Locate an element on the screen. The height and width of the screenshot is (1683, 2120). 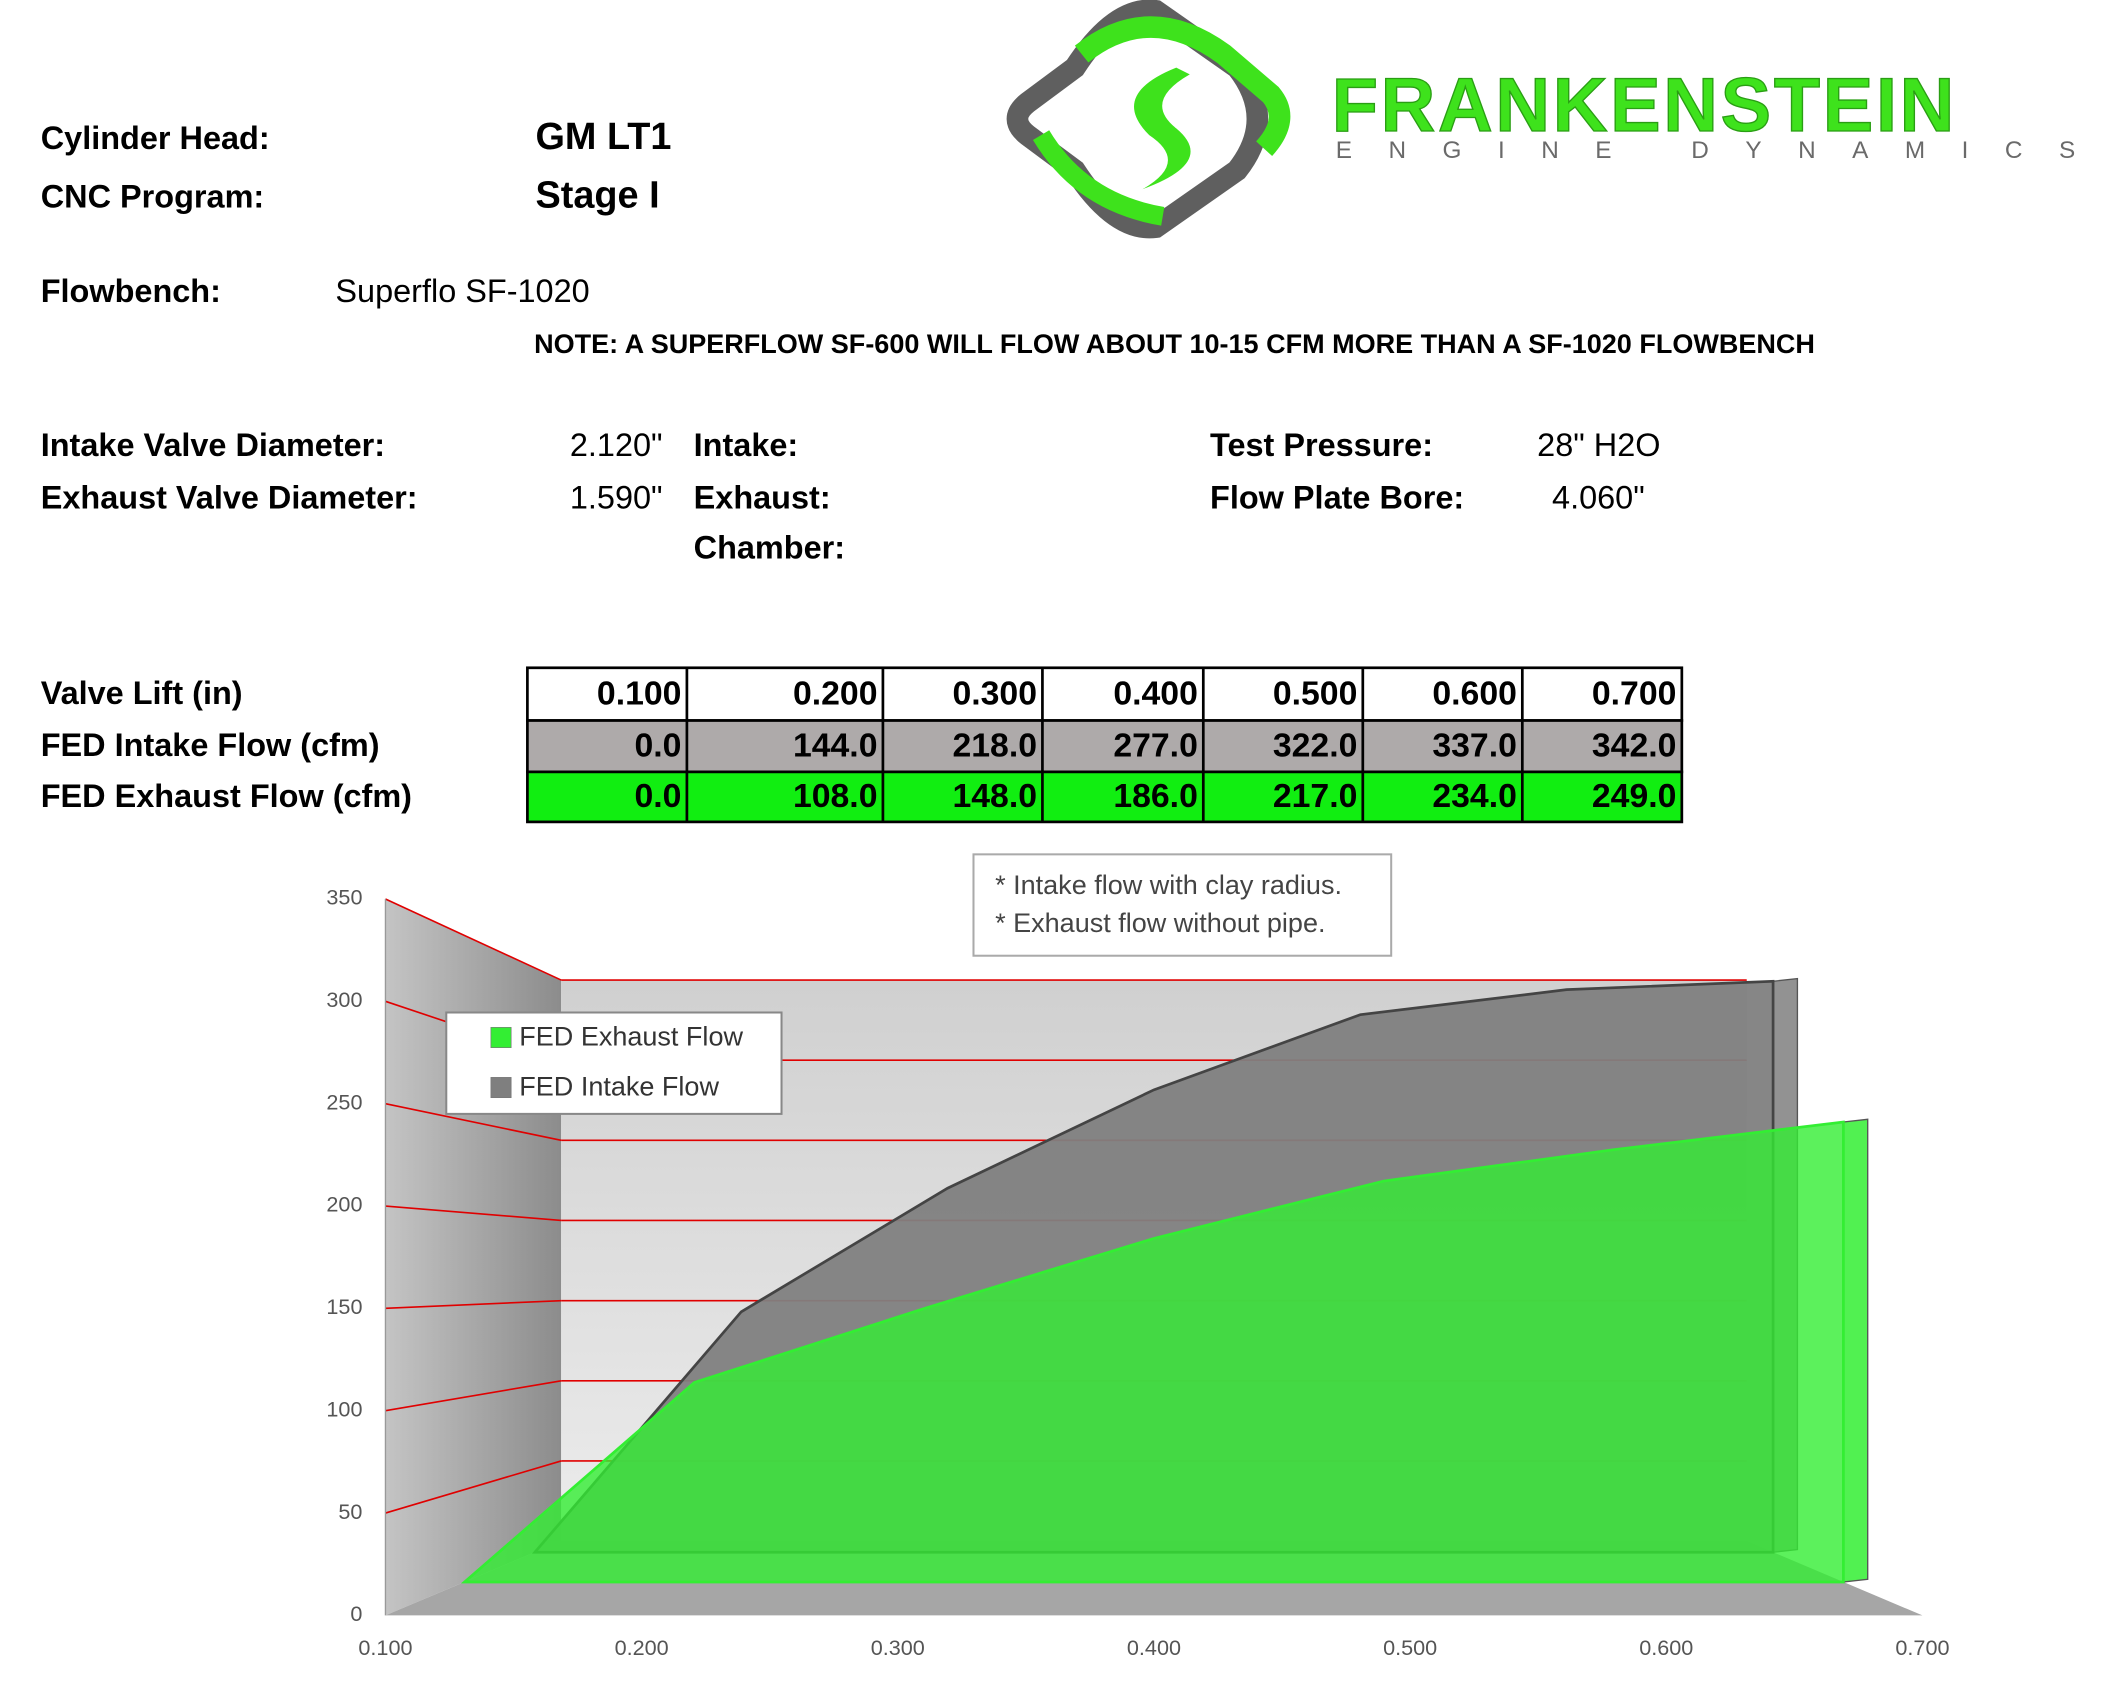
table-cell: 186.0 is located at coordinates (1155, 796).